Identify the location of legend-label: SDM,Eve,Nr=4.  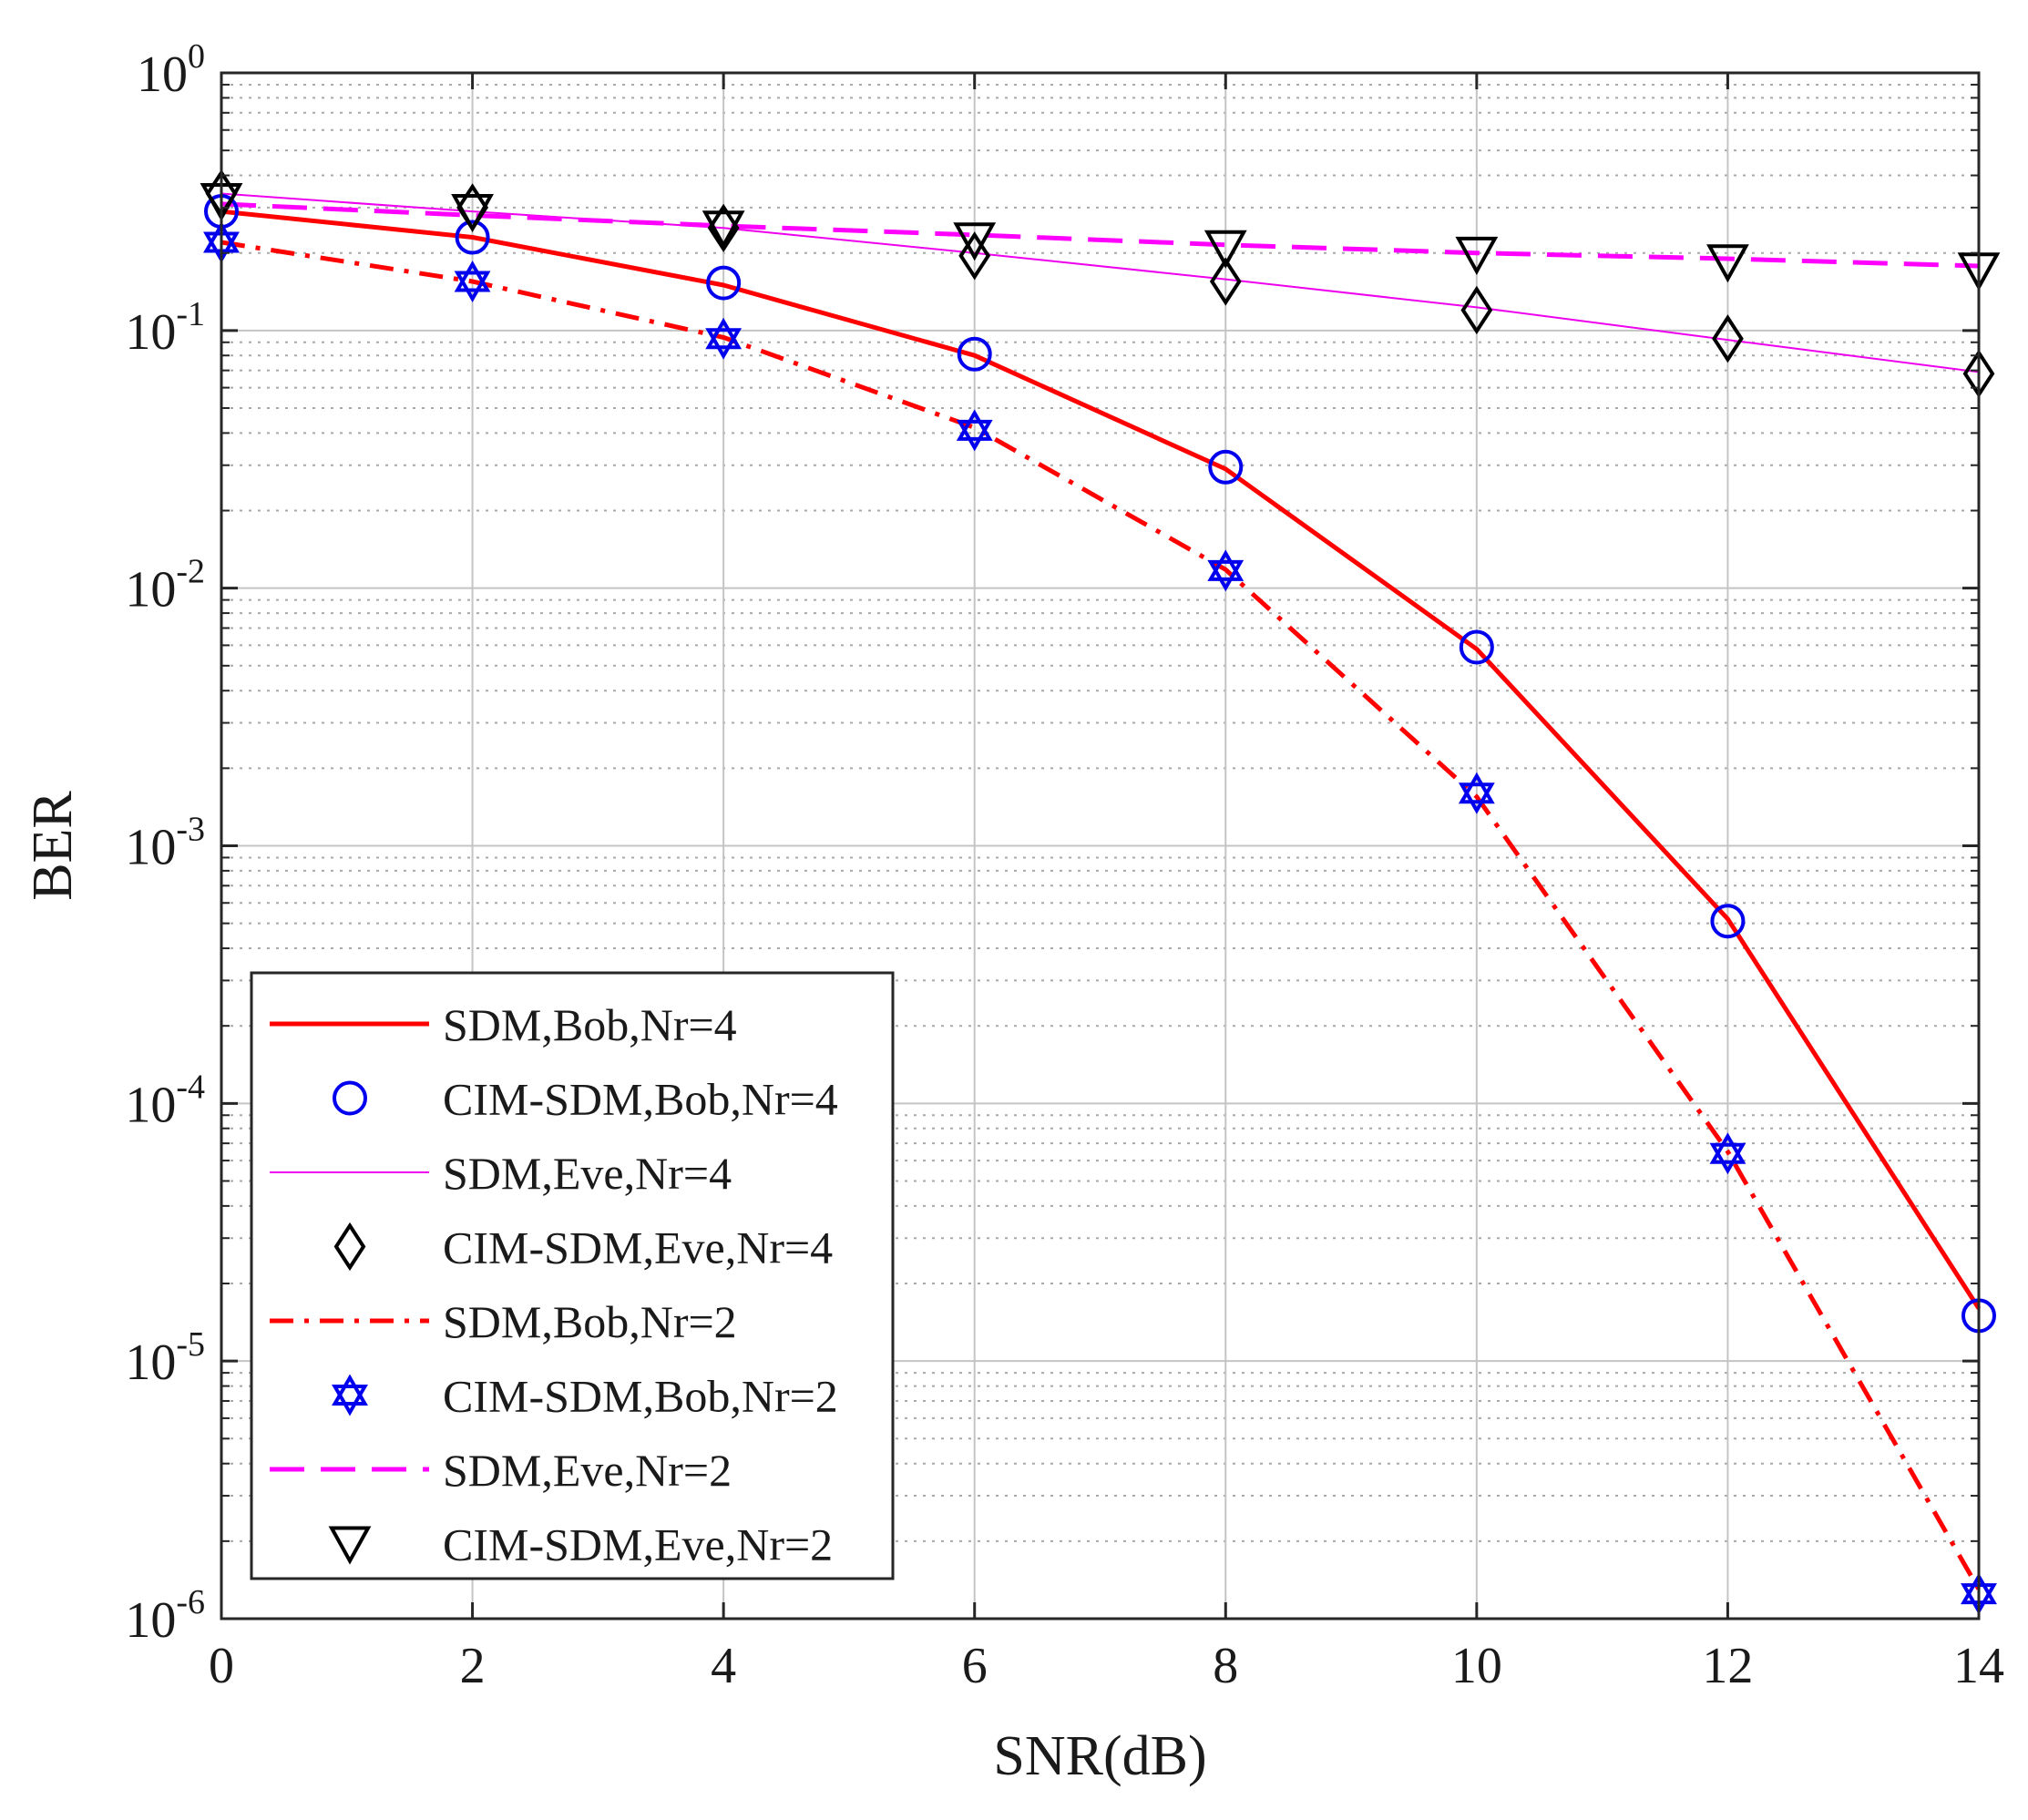
(587, 1174).